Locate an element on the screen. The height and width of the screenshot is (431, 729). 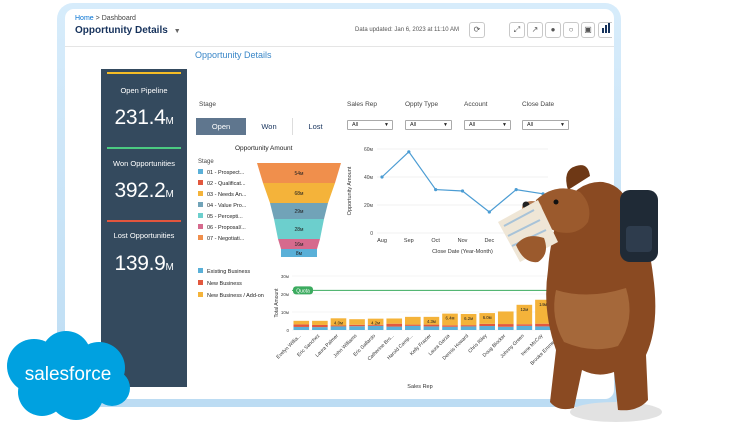
refresh-icon: ⟳ is located at coordinates (477, 30).